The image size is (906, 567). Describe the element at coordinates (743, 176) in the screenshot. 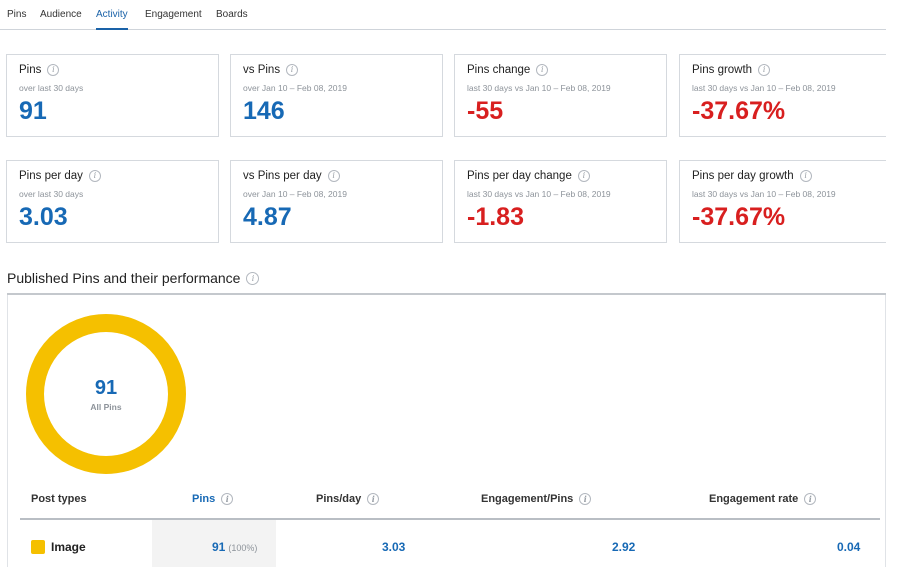

I see `card-title: Pins per day growth` at that location.